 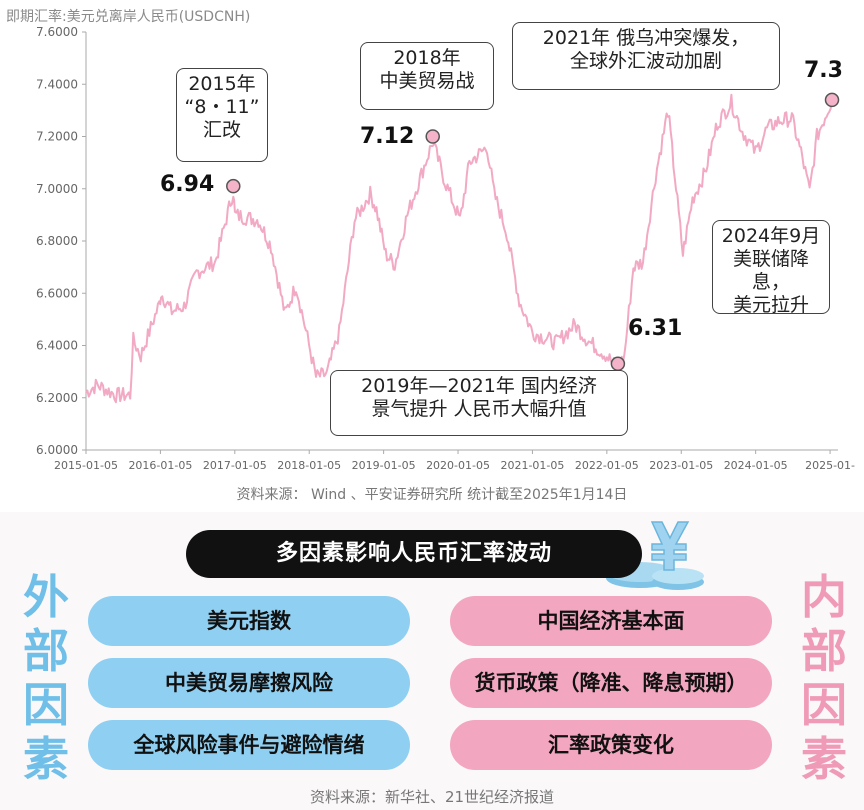 What do you see at coordinates (57, 398) in the screenshot?
I see `y-tick-label: 6.2000` at bounding box center [57, 398].